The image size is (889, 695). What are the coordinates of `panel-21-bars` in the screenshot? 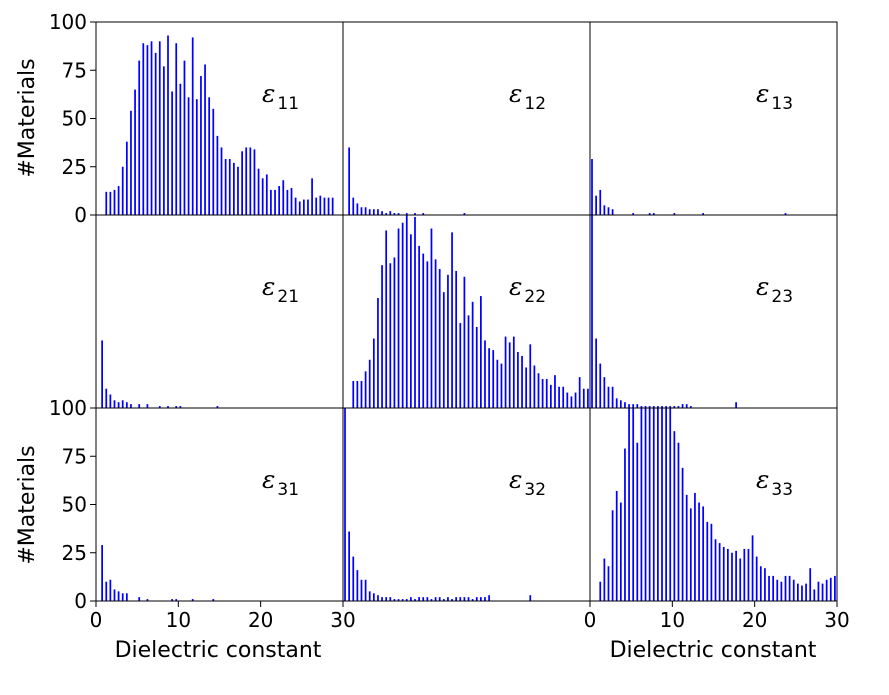 It's located at (160, 374).